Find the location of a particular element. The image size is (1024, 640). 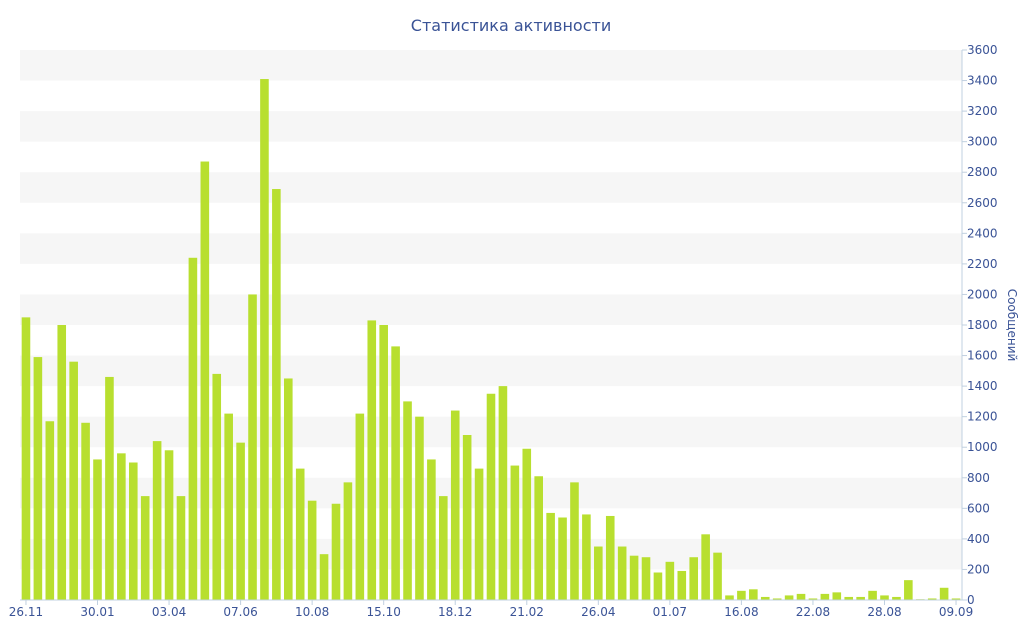

y-tick-label: 2400 is located at coordinates (982, 233).